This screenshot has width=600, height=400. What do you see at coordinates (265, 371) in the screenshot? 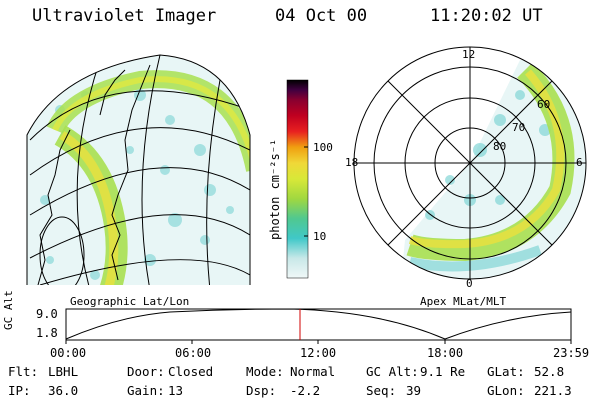
I see `mode-label: Mode:` at bounding box center [265, 371].